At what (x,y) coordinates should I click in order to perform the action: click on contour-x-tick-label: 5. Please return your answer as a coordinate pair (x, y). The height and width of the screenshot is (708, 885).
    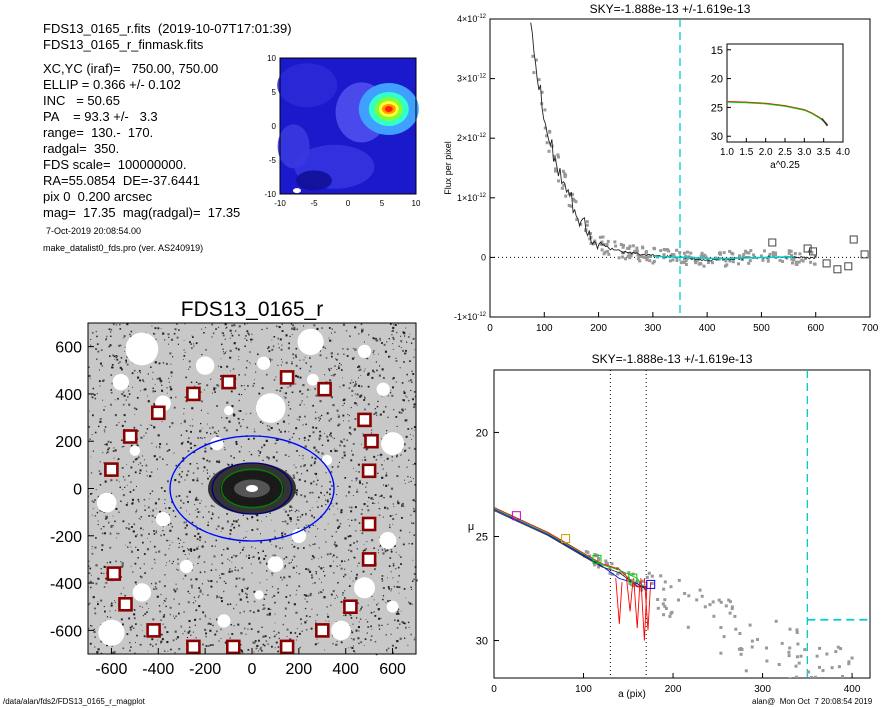
    Looking at the image, I should click on (382, 203).